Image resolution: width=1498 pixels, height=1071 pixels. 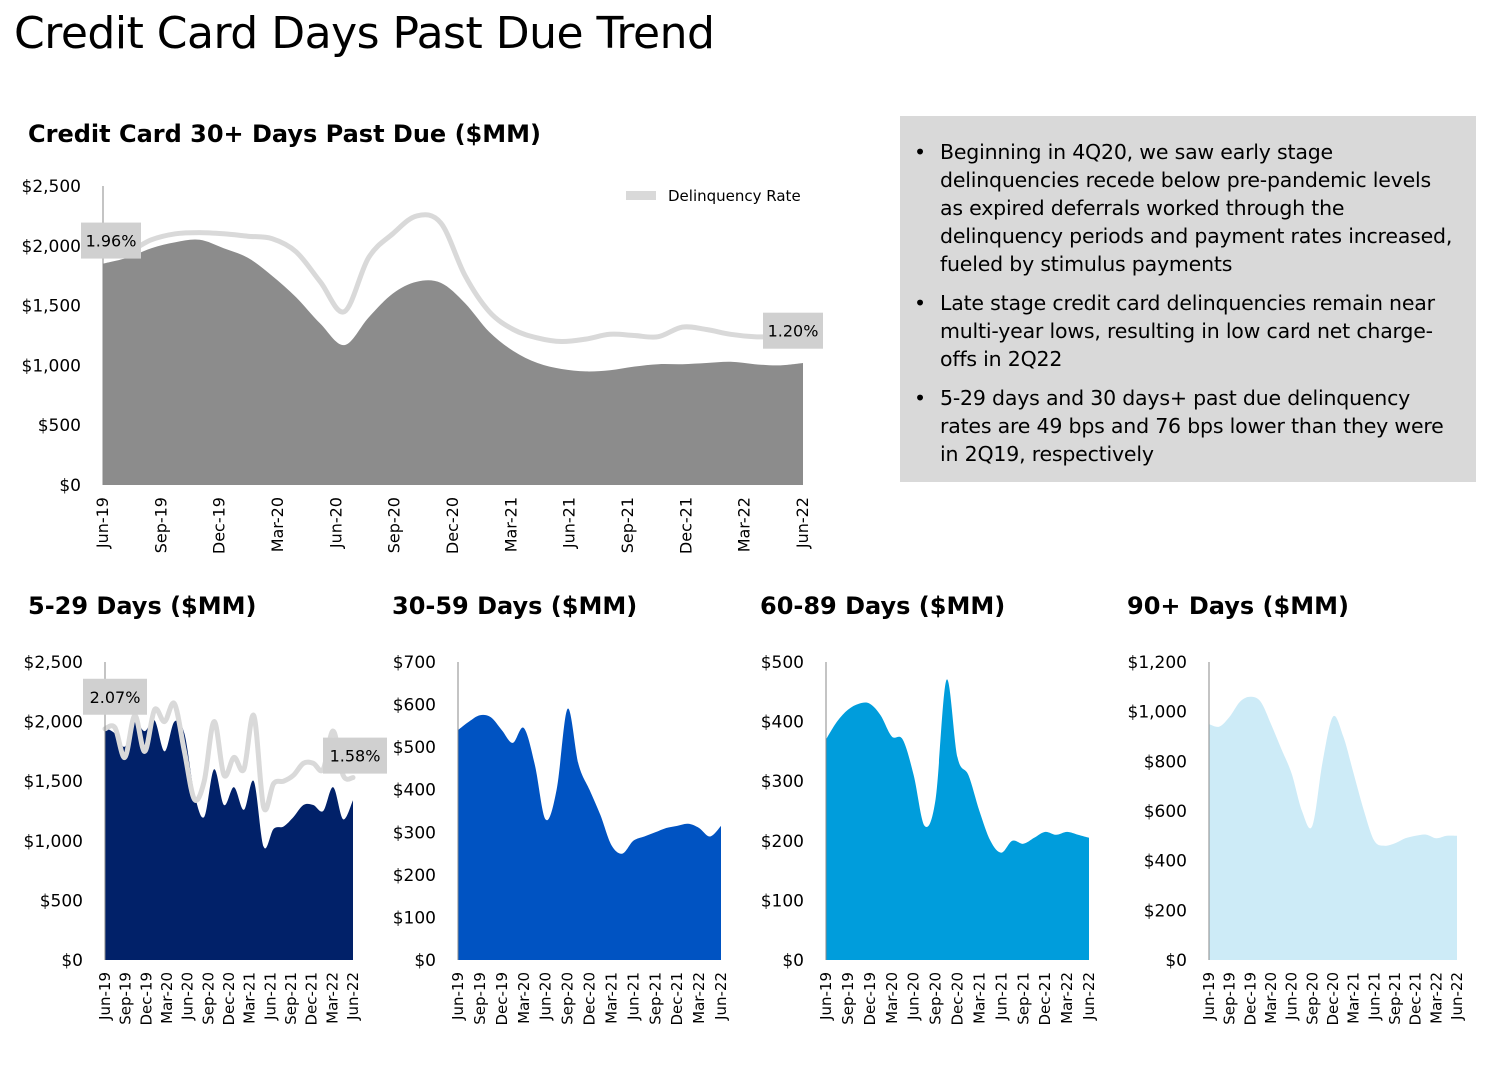 I want to click on y-tick-label: $1,200, so click(x=1157, y=663).